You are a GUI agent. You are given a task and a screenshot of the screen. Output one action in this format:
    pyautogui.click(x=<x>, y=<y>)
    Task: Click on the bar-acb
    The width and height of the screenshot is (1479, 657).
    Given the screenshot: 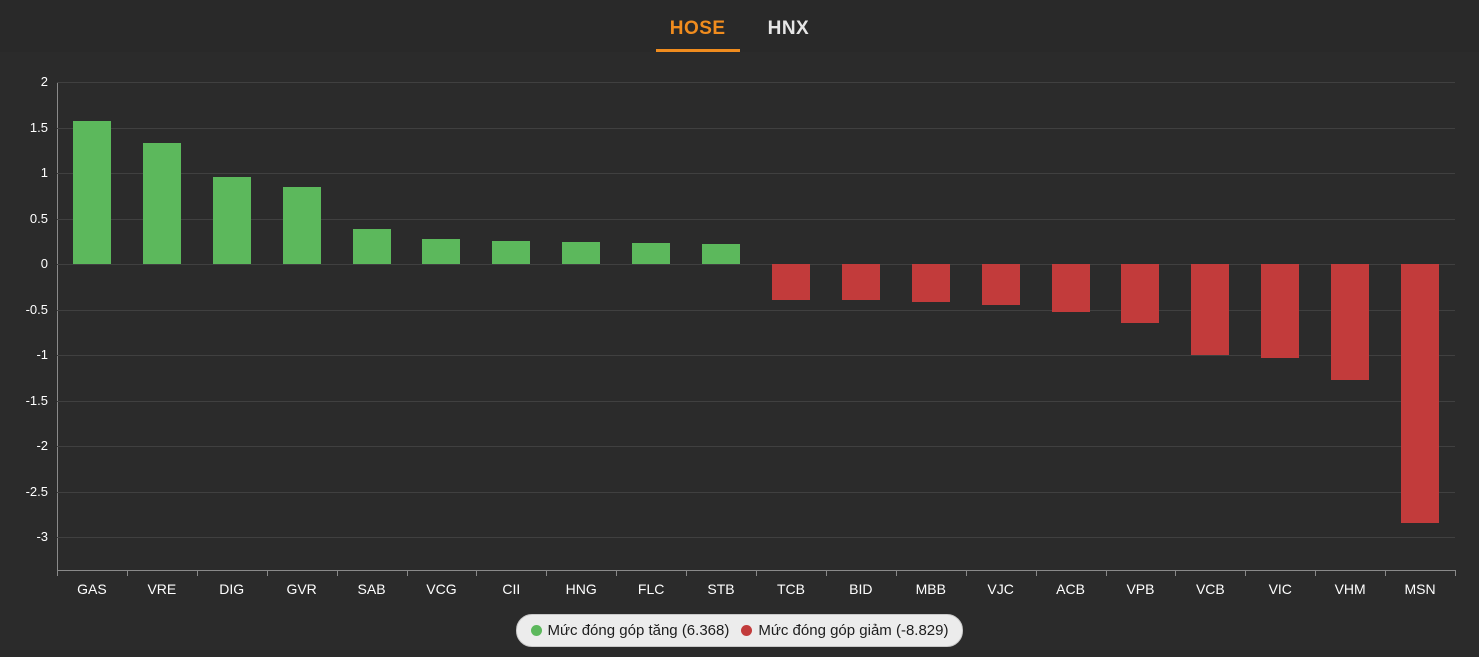 What is the action you would take?
    pyautogui.click(x=1070, y=288)
    